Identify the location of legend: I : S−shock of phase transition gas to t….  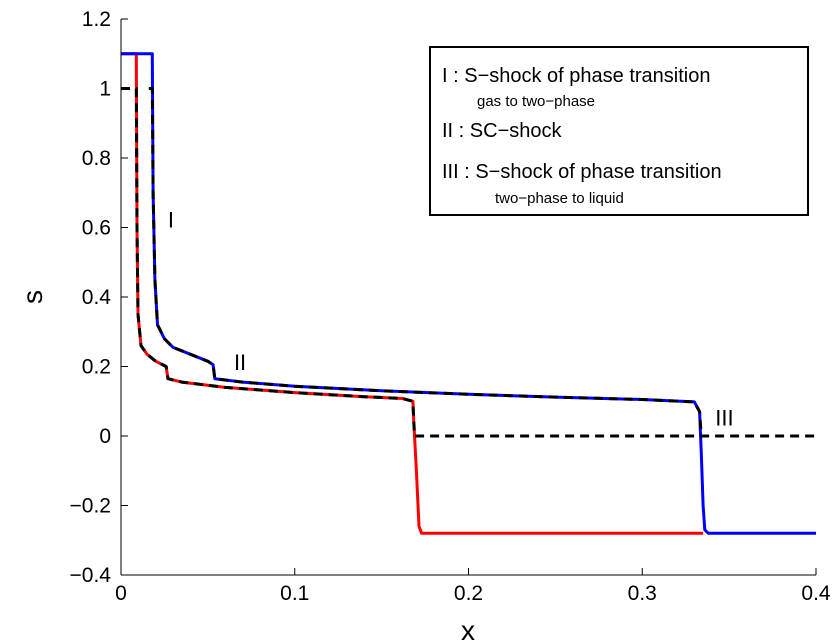
(619, 131).